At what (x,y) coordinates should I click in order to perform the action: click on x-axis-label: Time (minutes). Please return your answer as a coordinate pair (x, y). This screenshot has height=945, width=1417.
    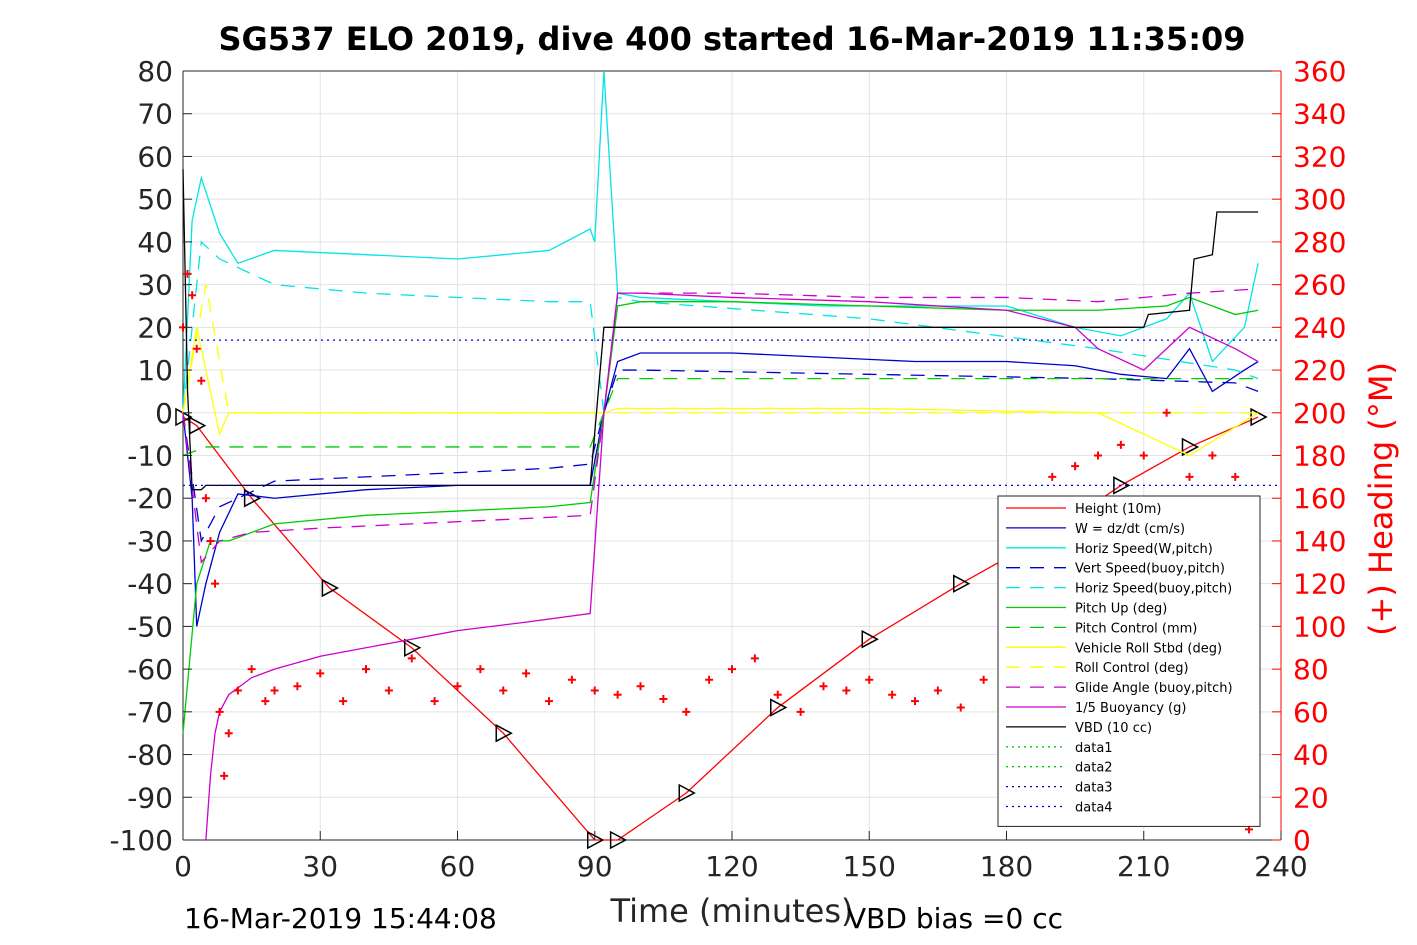
    Looking at the image, I should click on (732, 911).